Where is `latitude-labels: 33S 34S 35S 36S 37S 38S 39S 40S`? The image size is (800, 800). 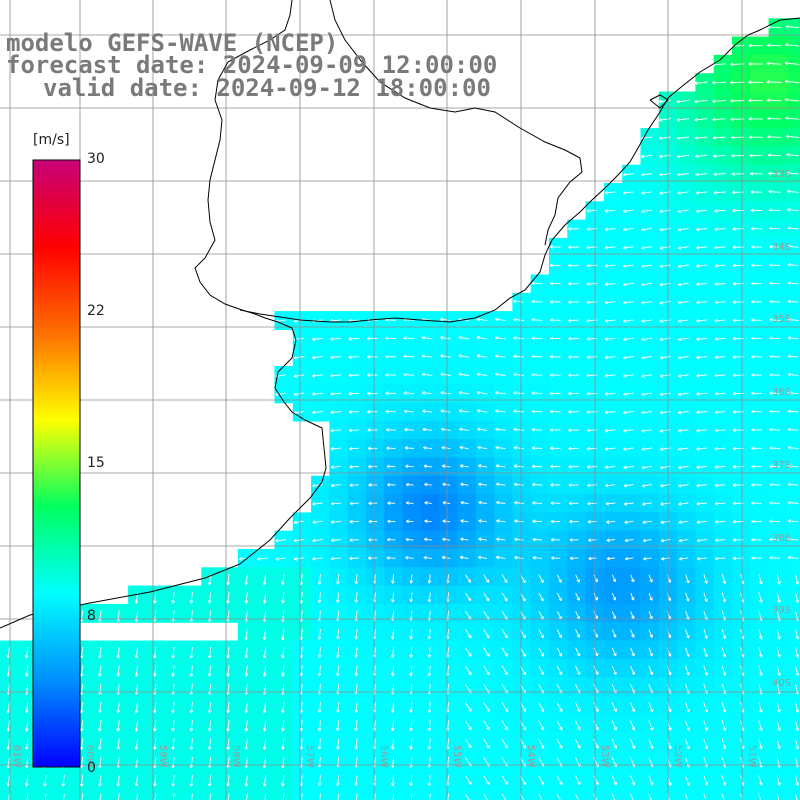
latitude-labels: 33S 34S 35S 36S 37S 38S 39S 40S is located at coordinates (781, 429).